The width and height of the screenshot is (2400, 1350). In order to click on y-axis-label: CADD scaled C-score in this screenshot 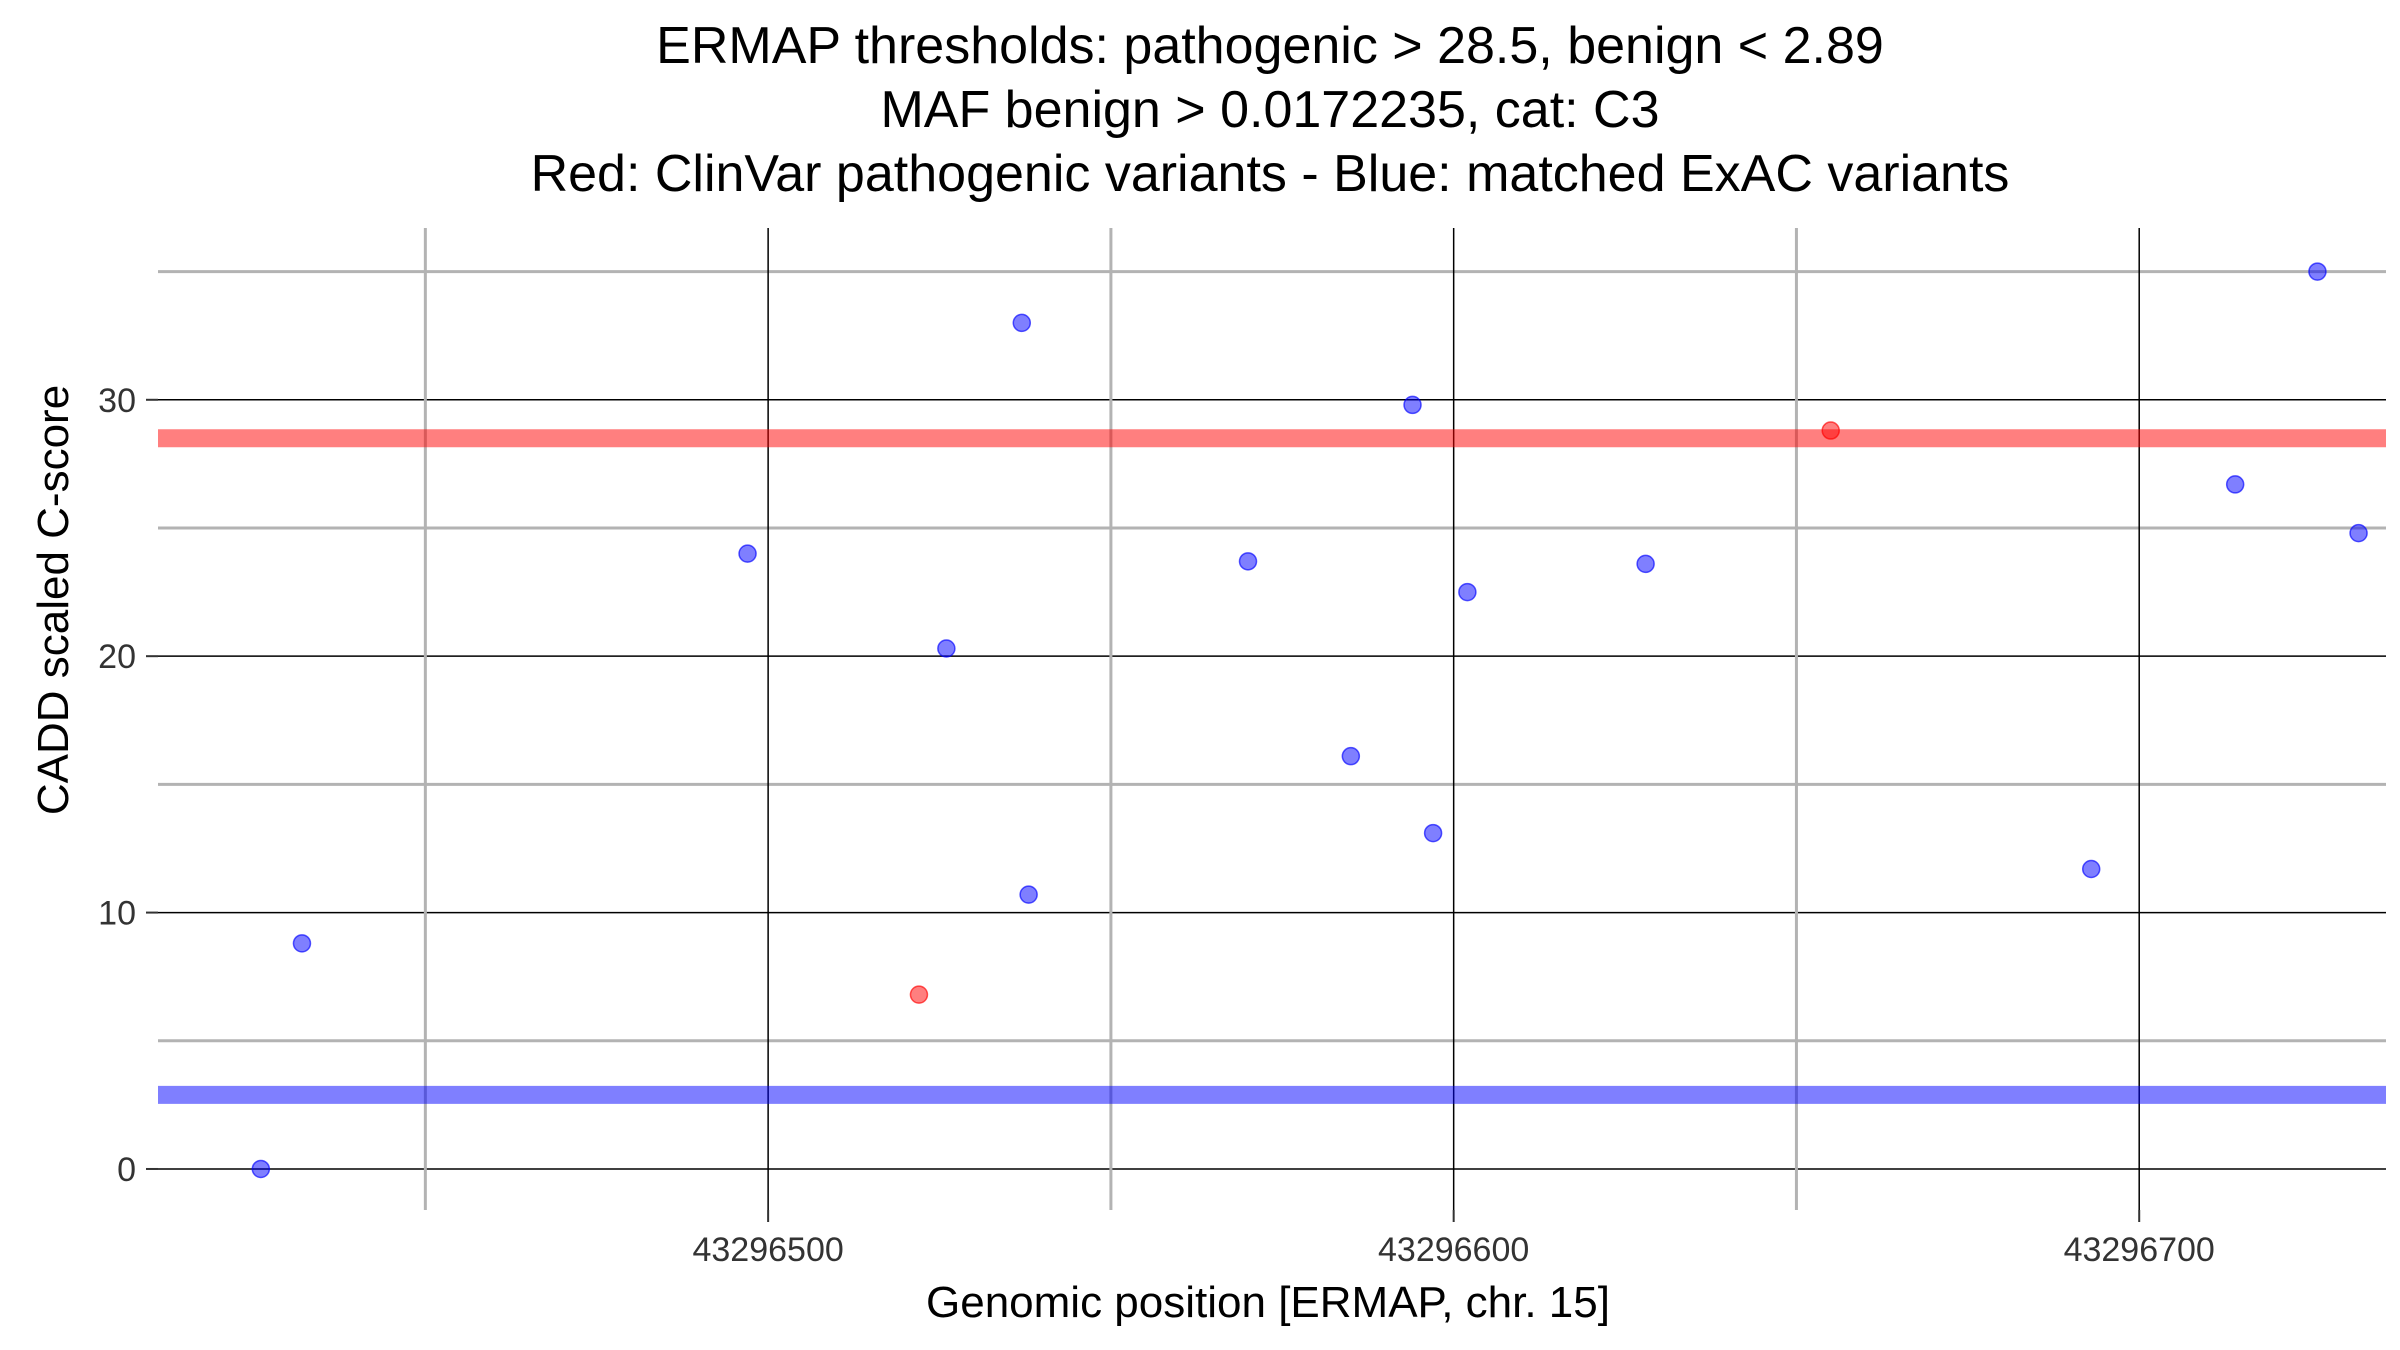, I will do `click(53, 600)`.